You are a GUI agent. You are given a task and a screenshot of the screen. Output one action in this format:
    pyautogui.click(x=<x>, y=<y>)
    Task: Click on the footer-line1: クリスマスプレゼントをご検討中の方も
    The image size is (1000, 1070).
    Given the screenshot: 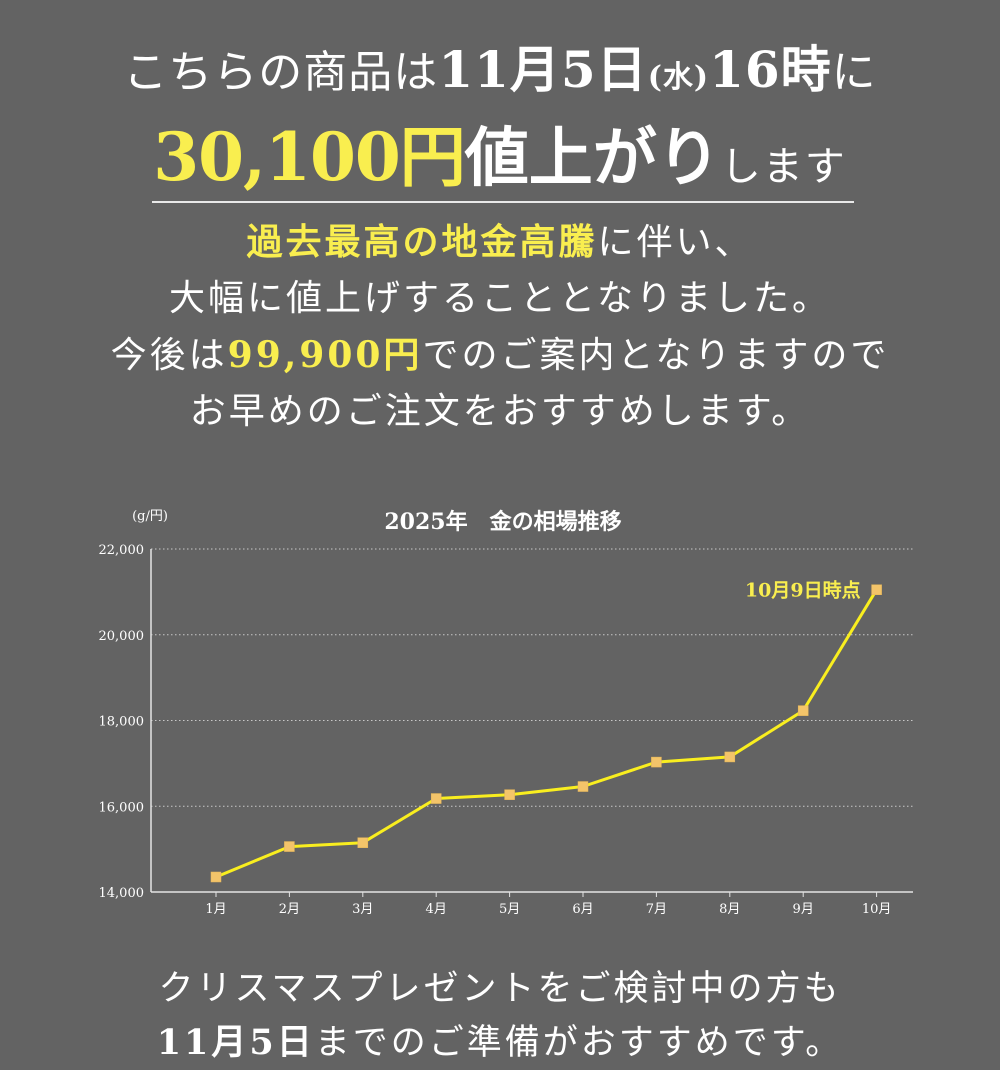 What is the action you would take?
    pyautogui.click(x=500, y=989)
    